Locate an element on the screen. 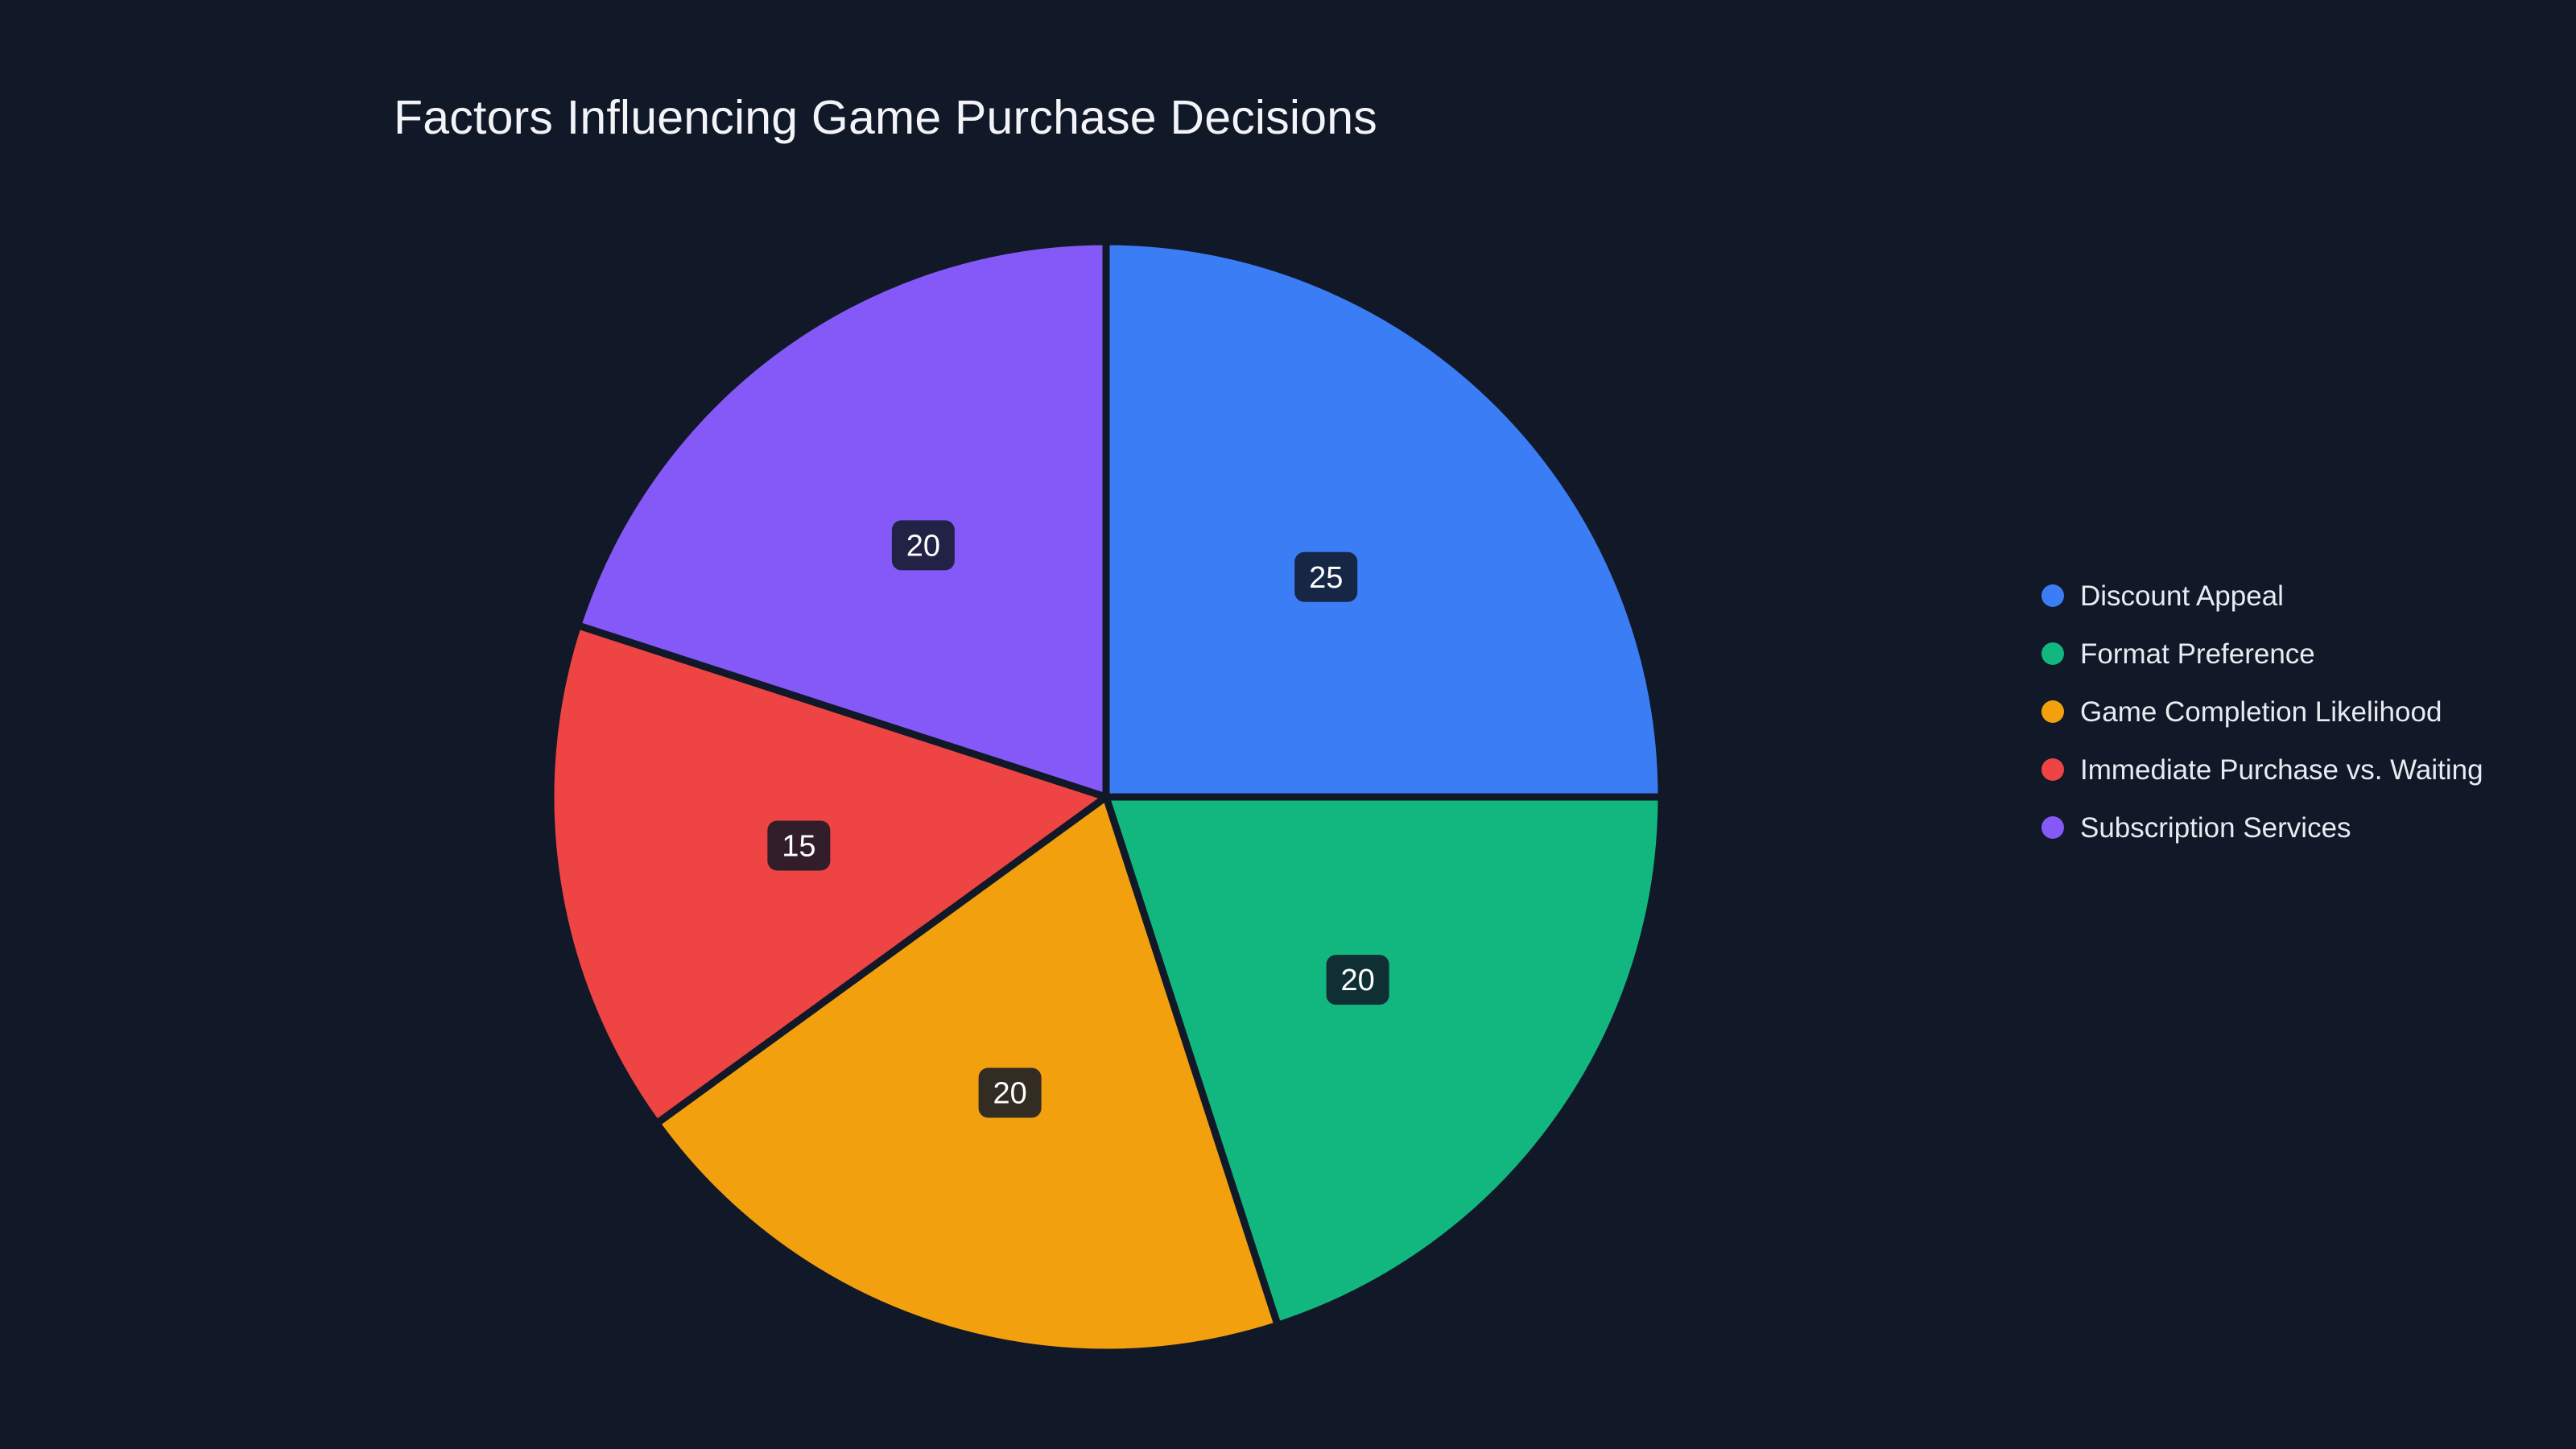 This screenshot has width=2576, height=1449. legend-item: Format Preference is located at coordinates (2262, 654).